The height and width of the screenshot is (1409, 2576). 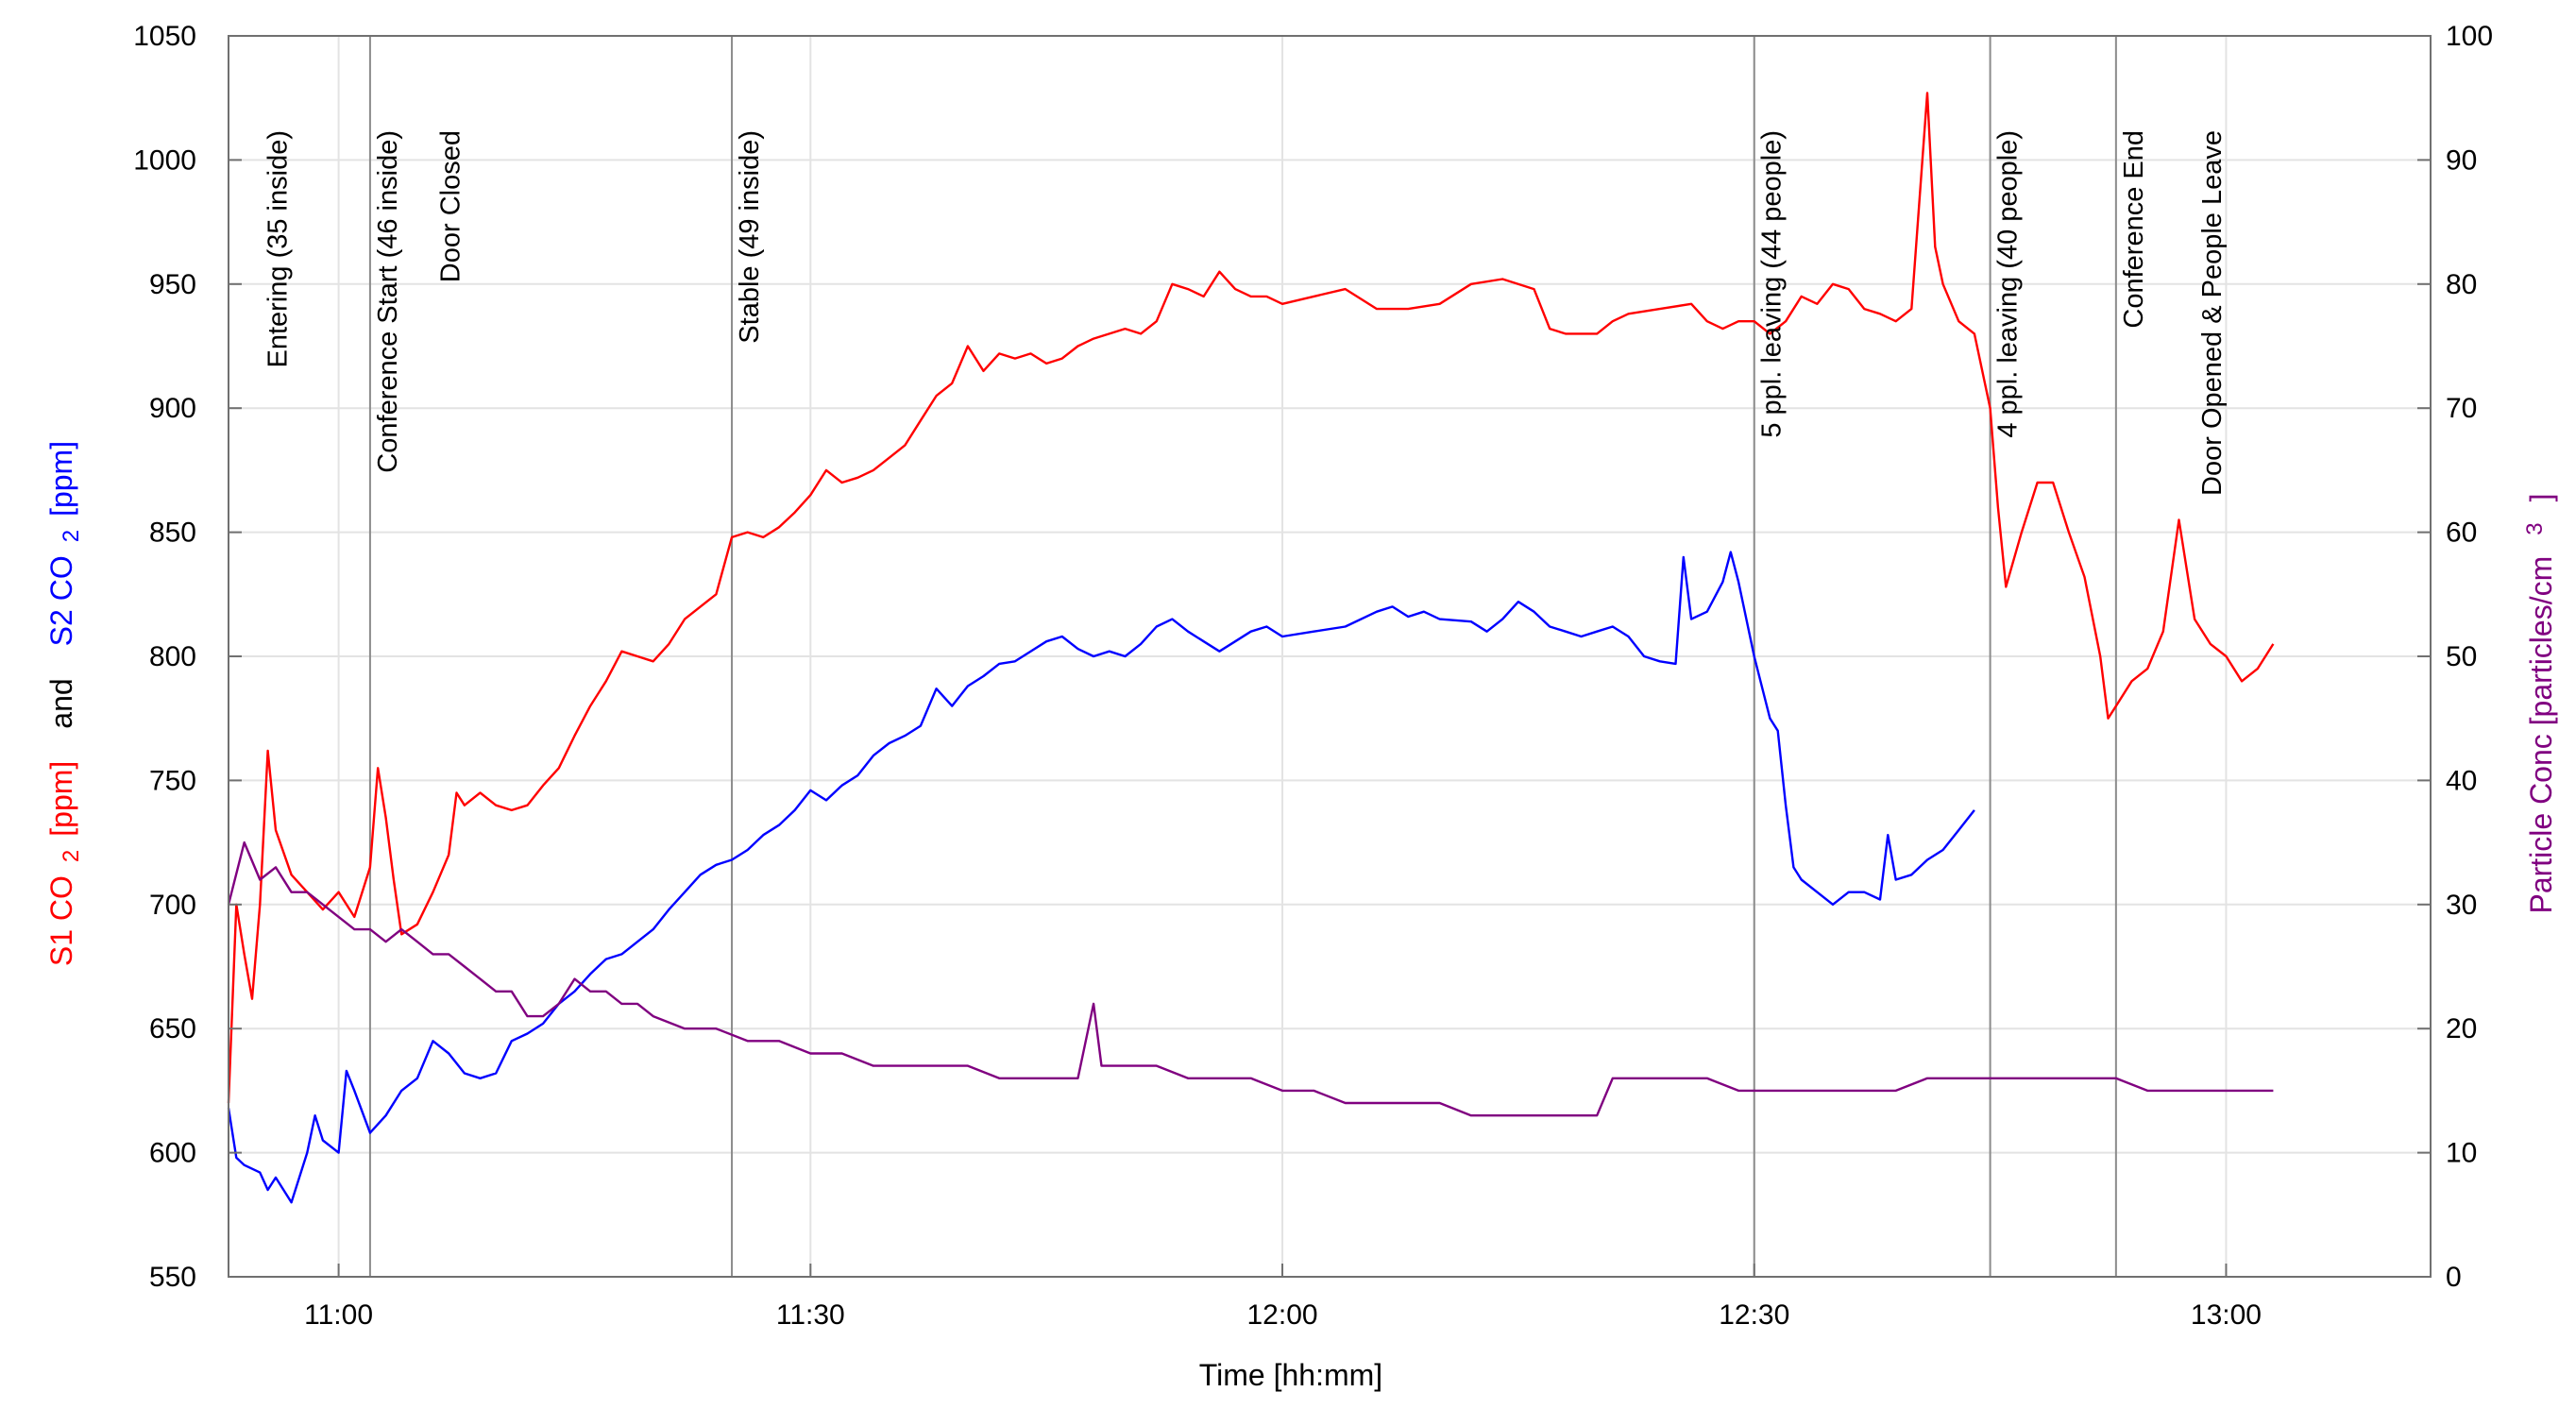 What do you see at coordinates (278, 248) in the screenshot?
I see `event-label: Entering (35 inside)` at bounding box center [278, 248].